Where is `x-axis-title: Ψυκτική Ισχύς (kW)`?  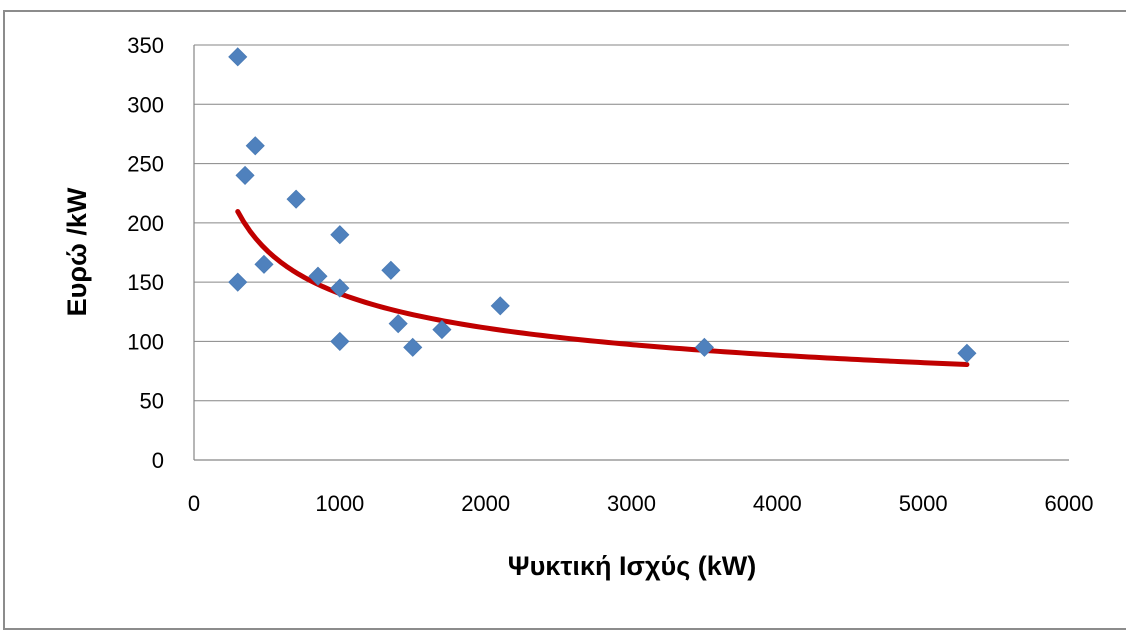 x-axis-title: Ψυκτική Ισχύς (kW) is located at coordinates (632, 566).